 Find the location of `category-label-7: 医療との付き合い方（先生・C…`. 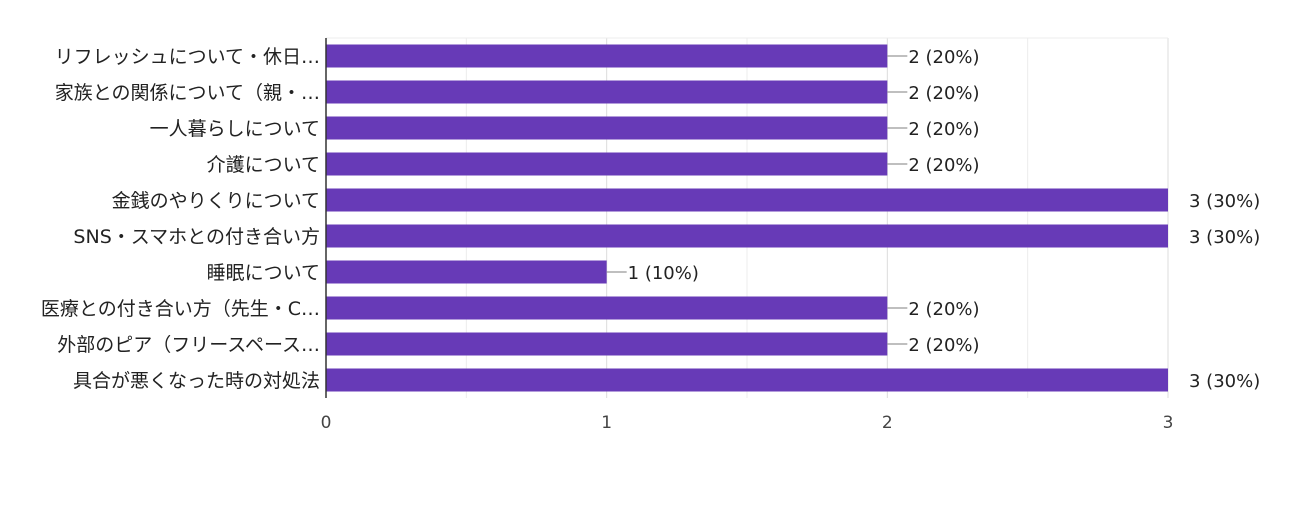

category-label-7: 医療との付き合い方（先生・C… is located at coordinates (180, 309).